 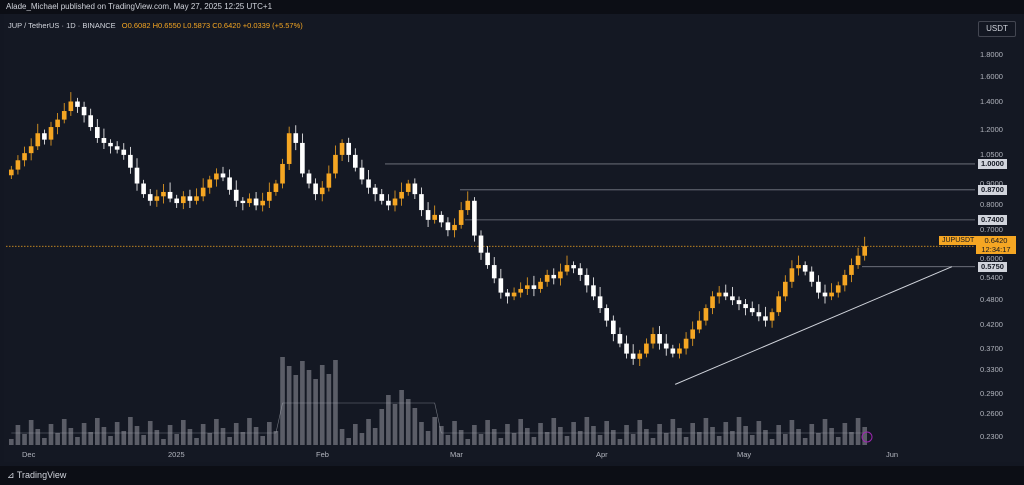 What do you see at coordinates (744, 454) in the screenshot?
I see `time-axis-label: May` at bounding box center [744, 454].